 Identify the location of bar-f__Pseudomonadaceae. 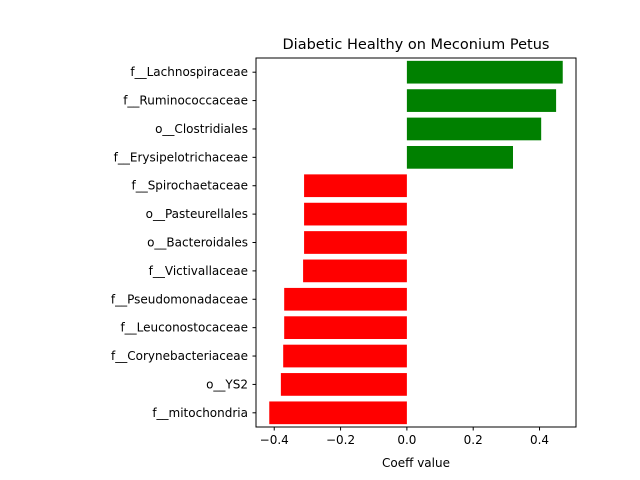
(345, 299).